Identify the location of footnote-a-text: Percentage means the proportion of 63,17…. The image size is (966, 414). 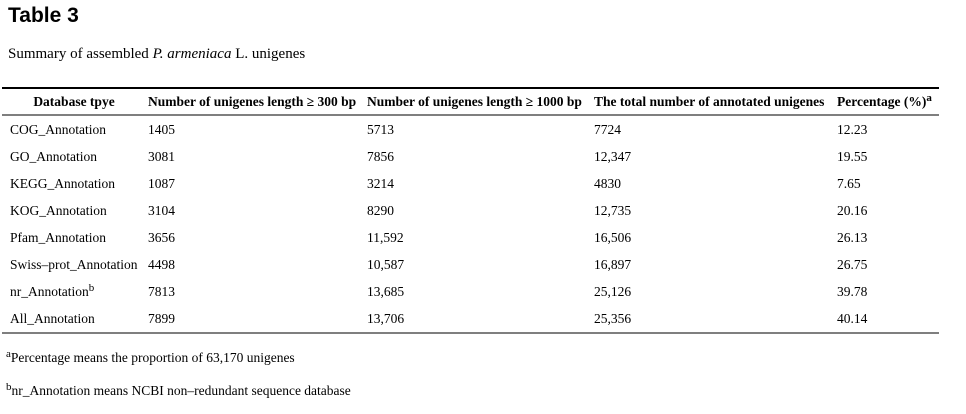
(152, 357).